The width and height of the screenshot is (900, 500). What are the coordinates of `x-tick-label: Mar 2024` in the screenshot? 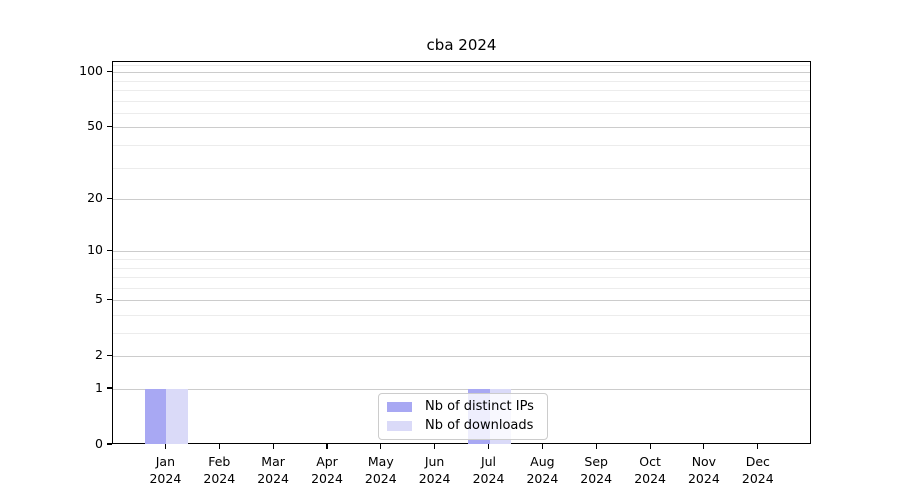 It's located at (273, 470).